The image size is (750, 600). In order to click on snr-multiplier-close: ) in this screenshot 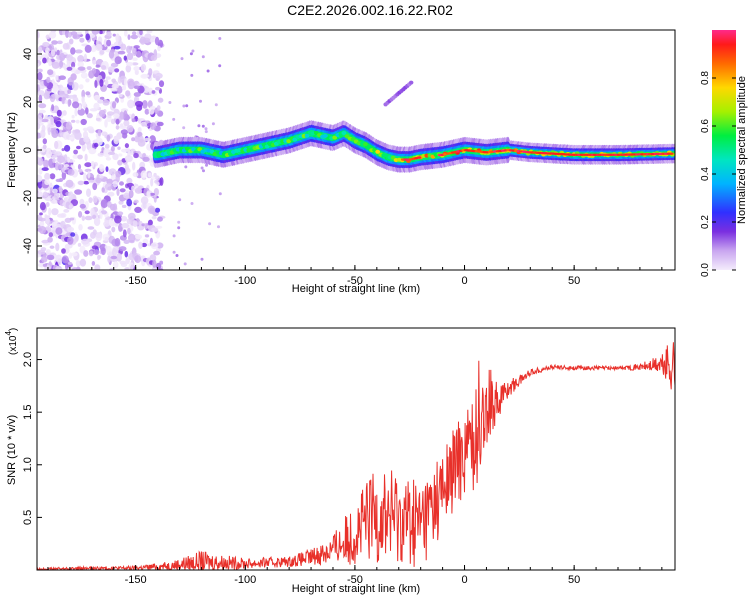, I will do `click(13, 329)`.